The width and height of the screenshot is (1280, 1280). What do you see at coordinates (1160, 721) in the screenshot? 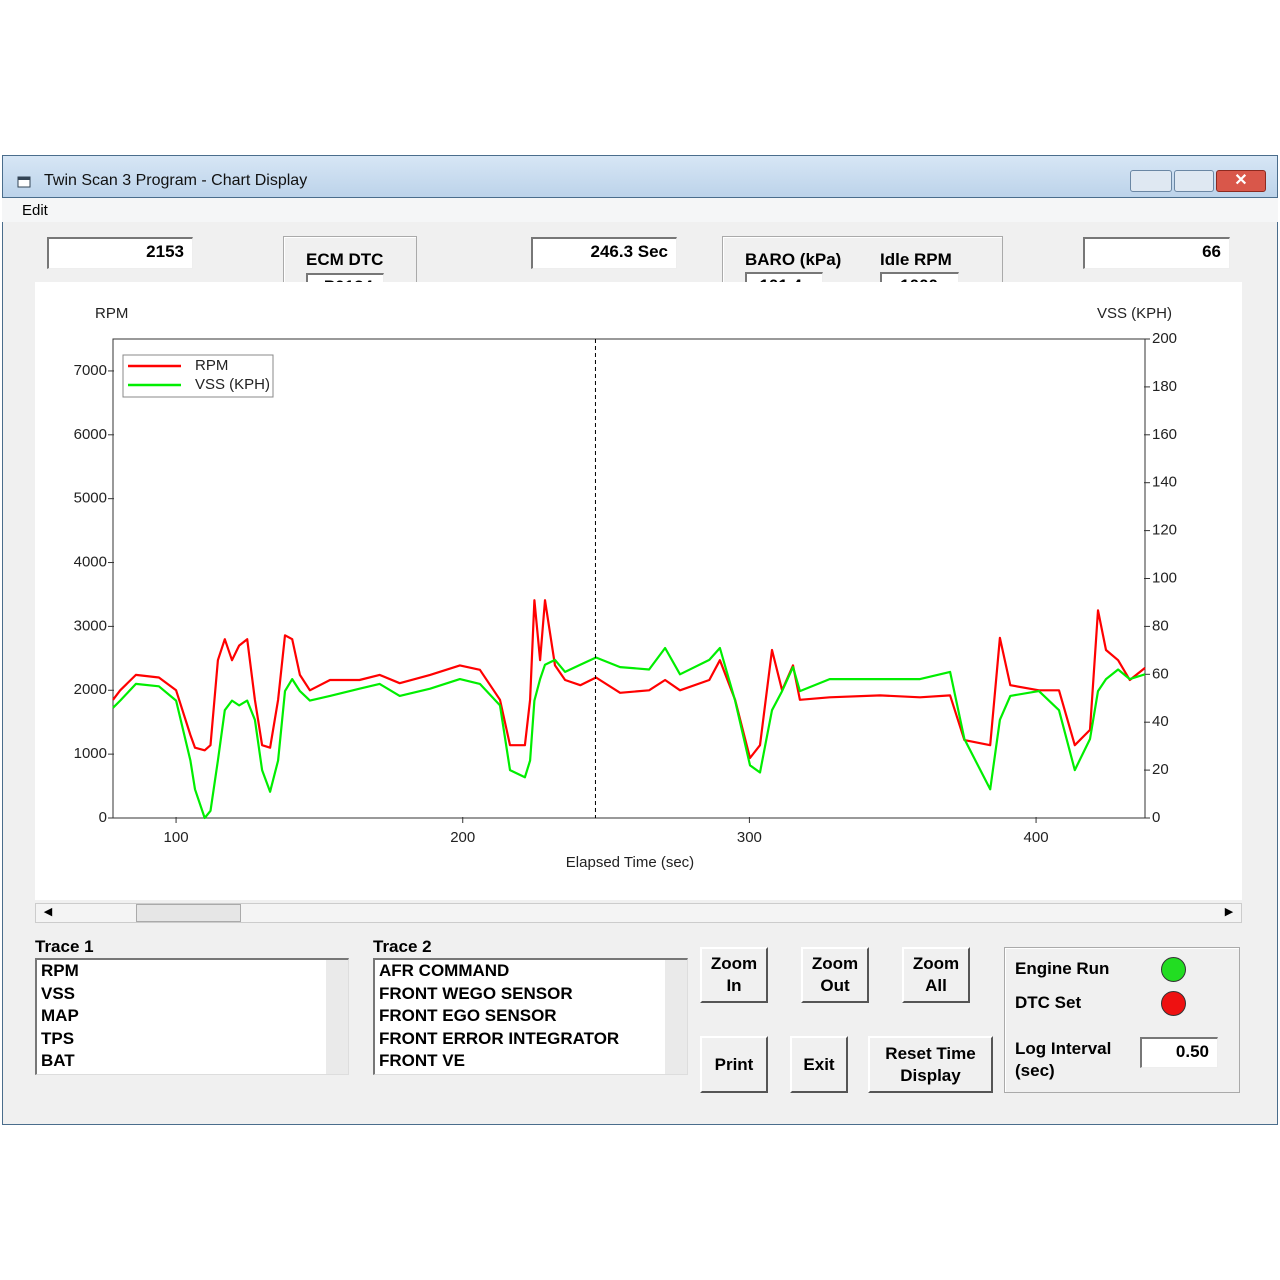
I see `y2-tick-label: 40` at bounding box center [1160, 721].